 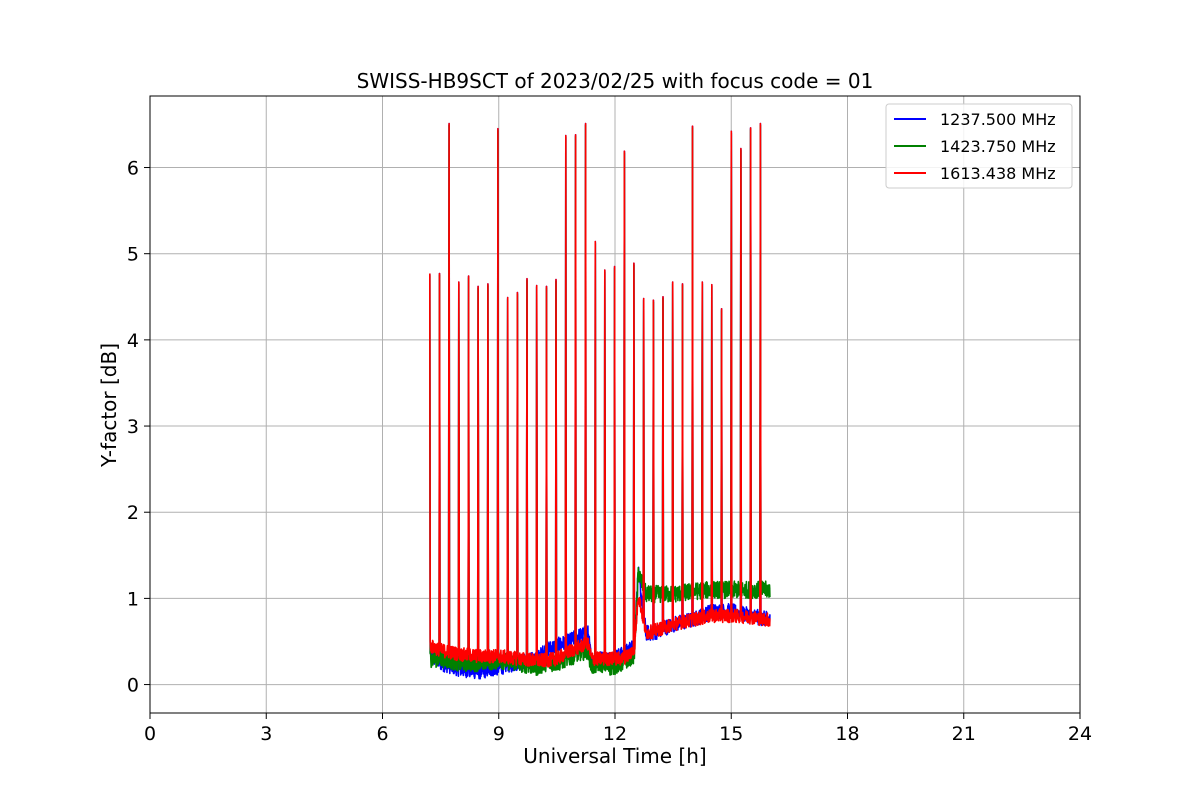 I want to click on y-tick-label: 2, so click(x=133, y=513).